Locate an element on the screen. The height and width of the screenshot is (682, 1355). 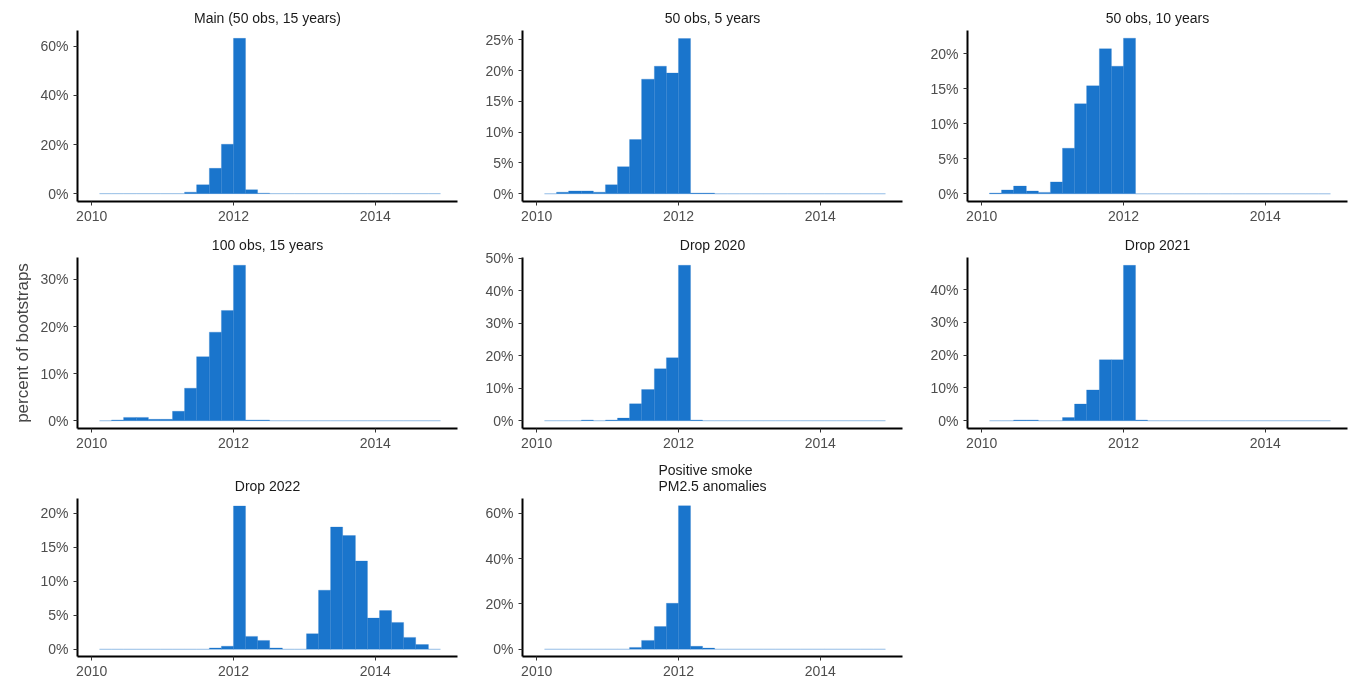
chart-title: 100 obs, 15 years is located at coordinates (267, 244).